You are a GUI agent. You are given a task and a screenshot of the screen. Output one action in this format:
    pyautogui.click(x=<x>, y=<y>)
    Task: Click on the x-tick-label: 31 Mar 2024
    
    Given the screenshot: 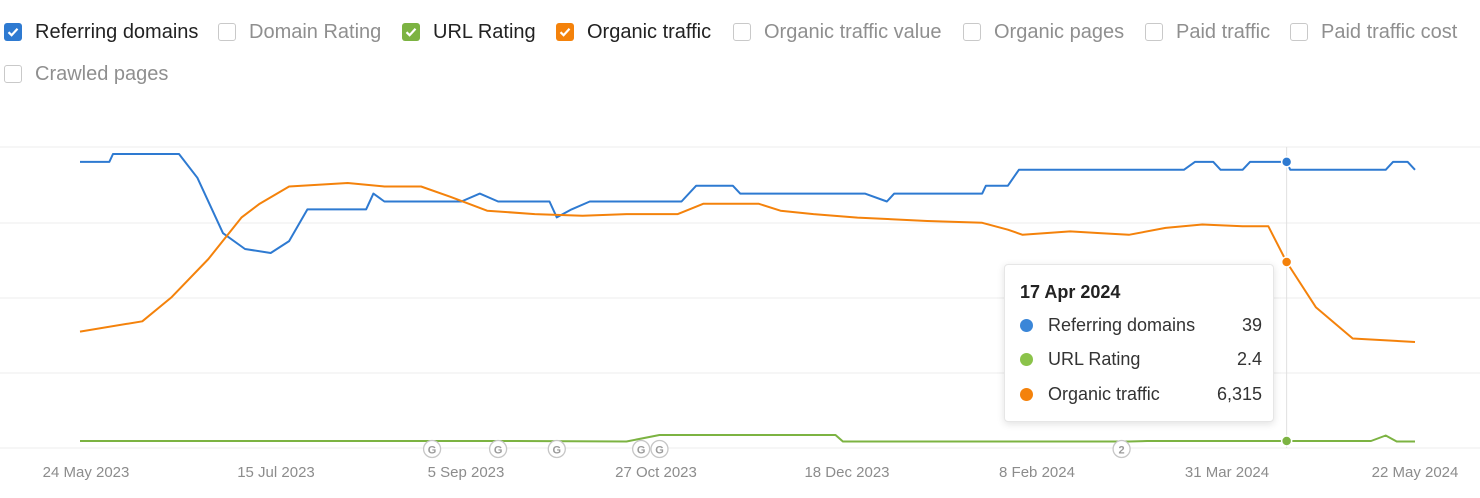 What is the action you would take?
    pyautogui.click(x=1227, y=472)
    